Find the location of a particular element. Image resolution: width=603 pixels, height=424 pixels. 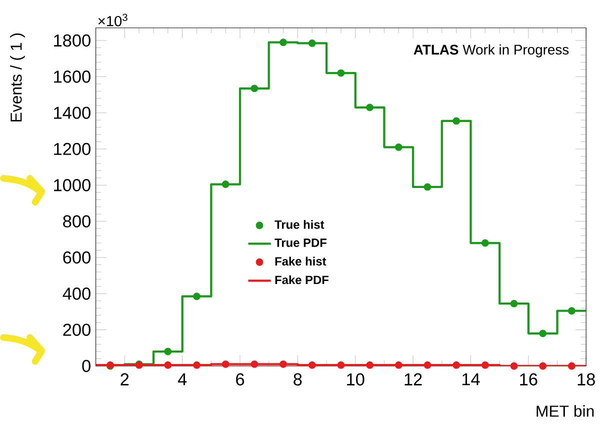

x-tick-label: 14 is located at coordinates (471, 379).